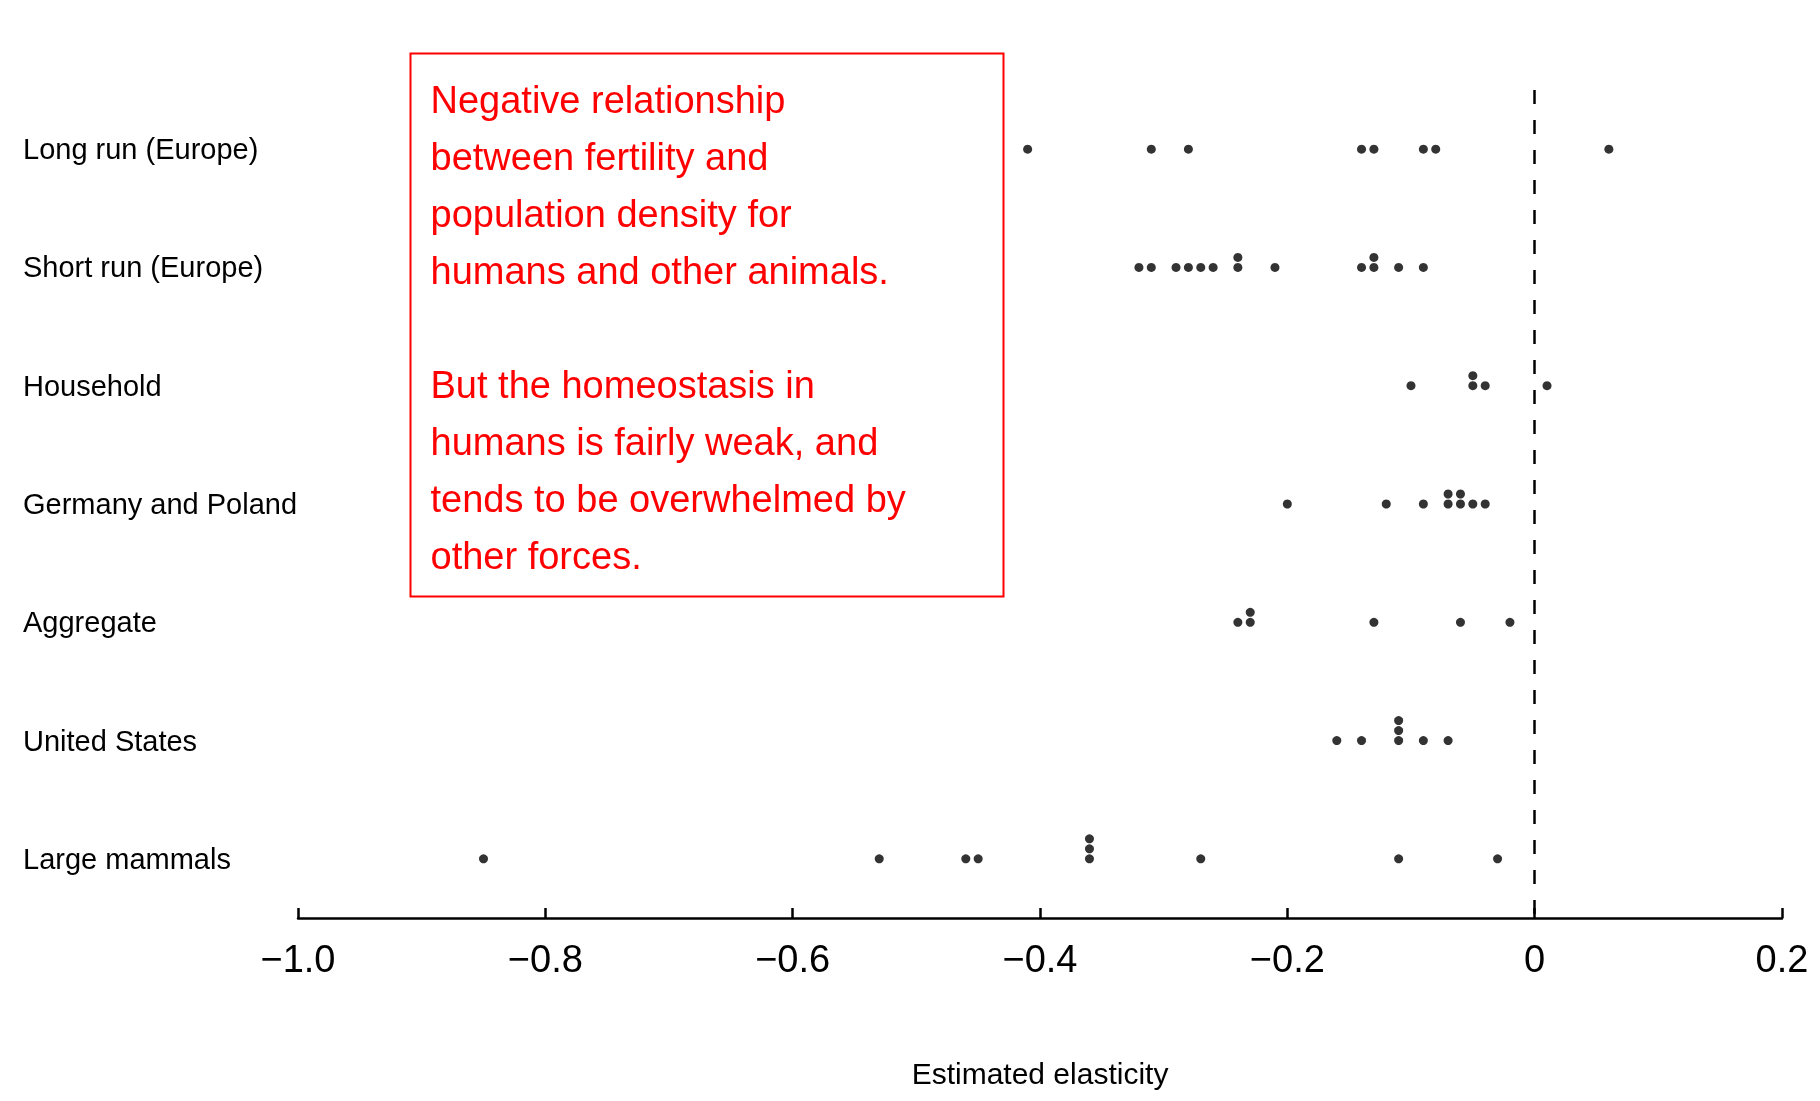  Describe the element at coordinates (90, 622) in the screenshot. I see `y-tick-label: Aggregate` at that location.